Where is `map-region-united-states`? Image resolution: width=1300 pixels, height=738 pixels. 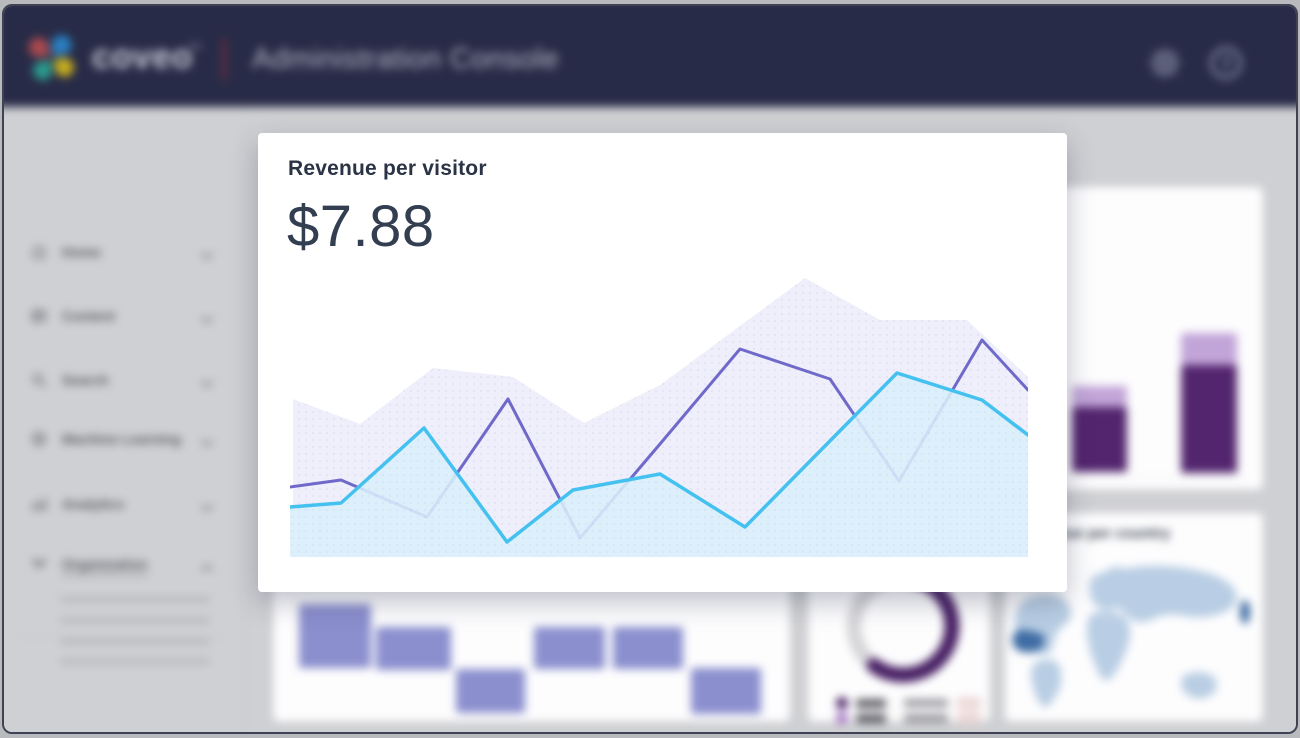
map-region-united-states is located at coordinates (1028, 641).